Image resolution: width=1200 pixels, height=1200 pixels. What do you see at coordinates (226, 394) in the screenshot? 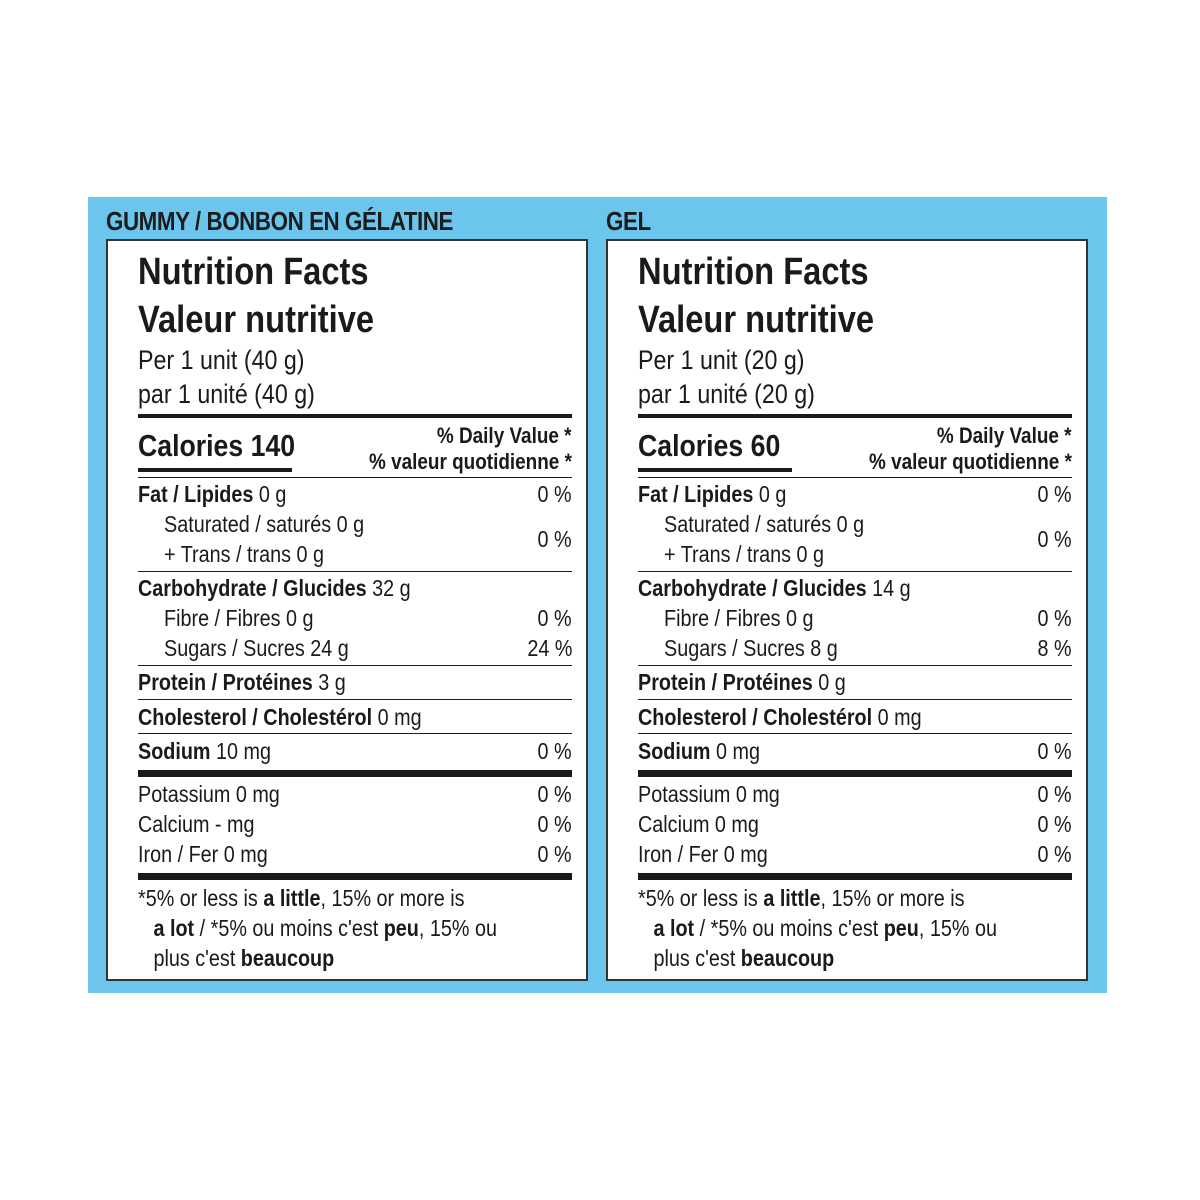
I see `serving-size-fr: par 1 unité (40 g)` at bounding box center [226, 394].